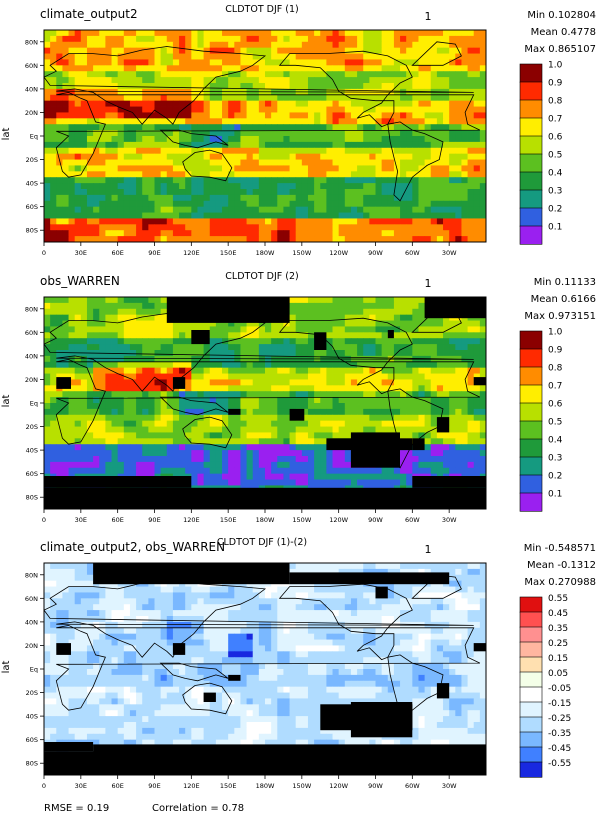 The height and width of the screenshot is (814, 606). What do you see at coordinates (555, 66) in the screenshot?
I see `colorbar-label: 1.0` at bounding box center [555, 66].